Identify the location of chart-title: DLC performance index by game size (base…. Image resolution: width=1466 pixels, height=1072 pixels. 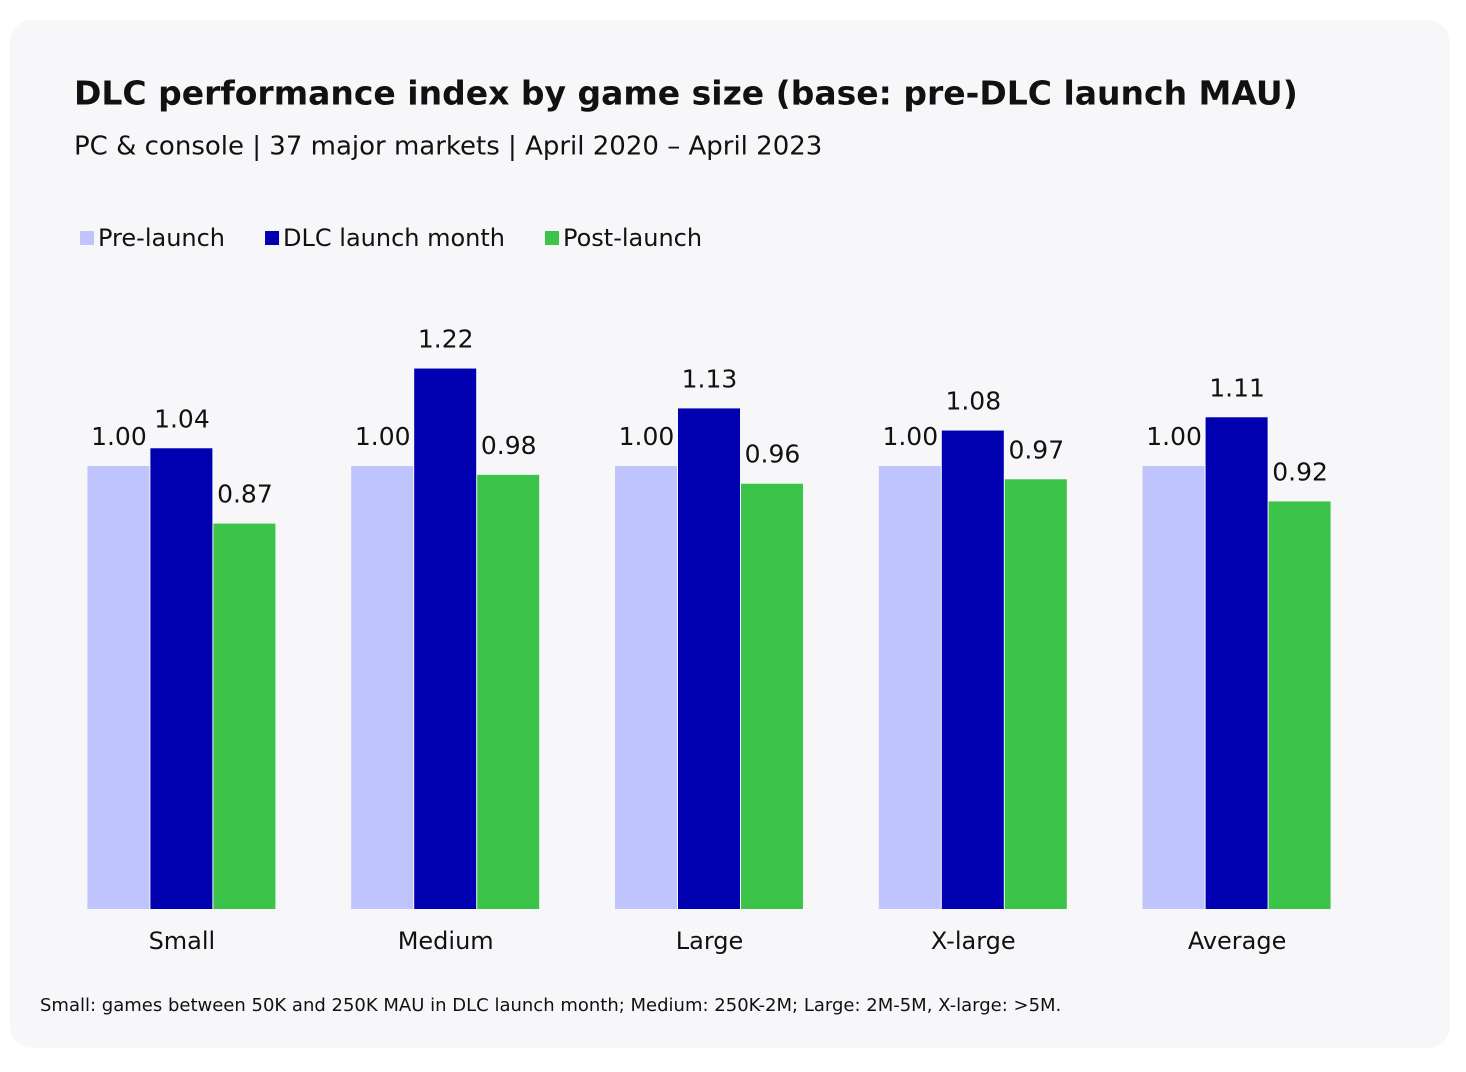
(686, 93).